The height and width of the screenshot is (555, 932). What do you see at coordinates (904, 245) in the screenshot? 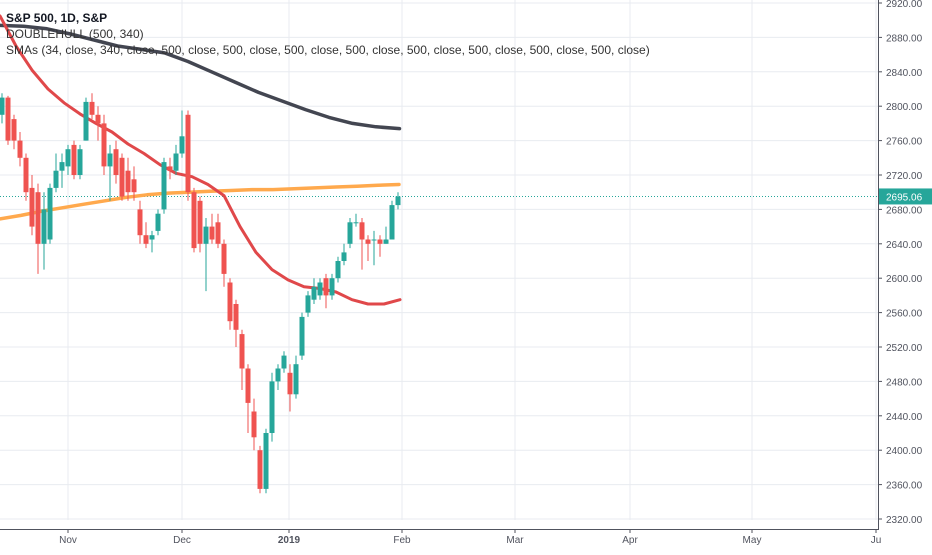
I see `price-tick-label: 2640.00` at bounding box center [904, 245].